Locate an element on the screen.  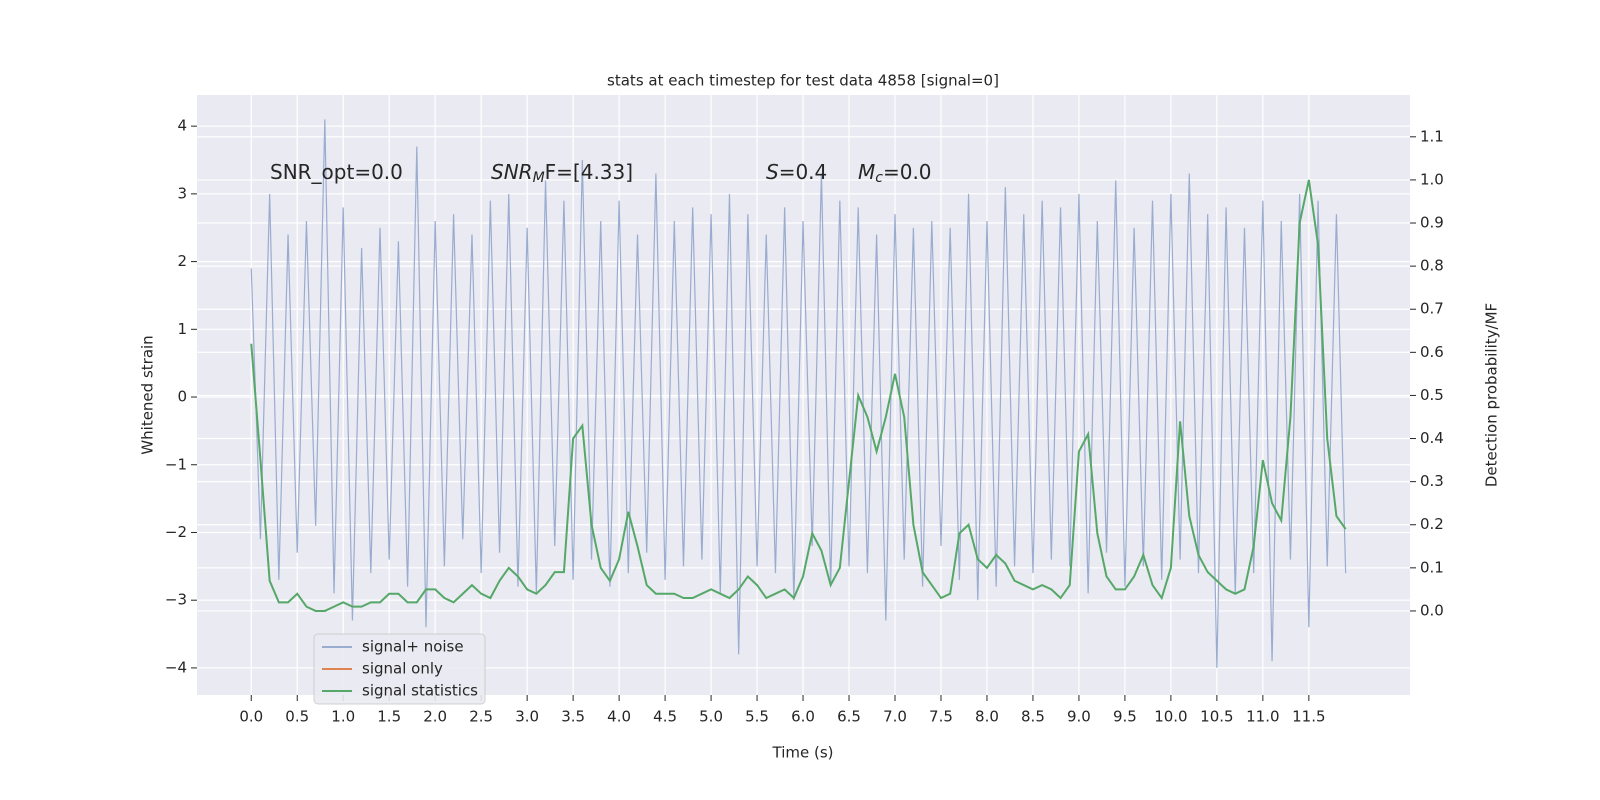
annotation-part: S is located at coordinates (772, 172).